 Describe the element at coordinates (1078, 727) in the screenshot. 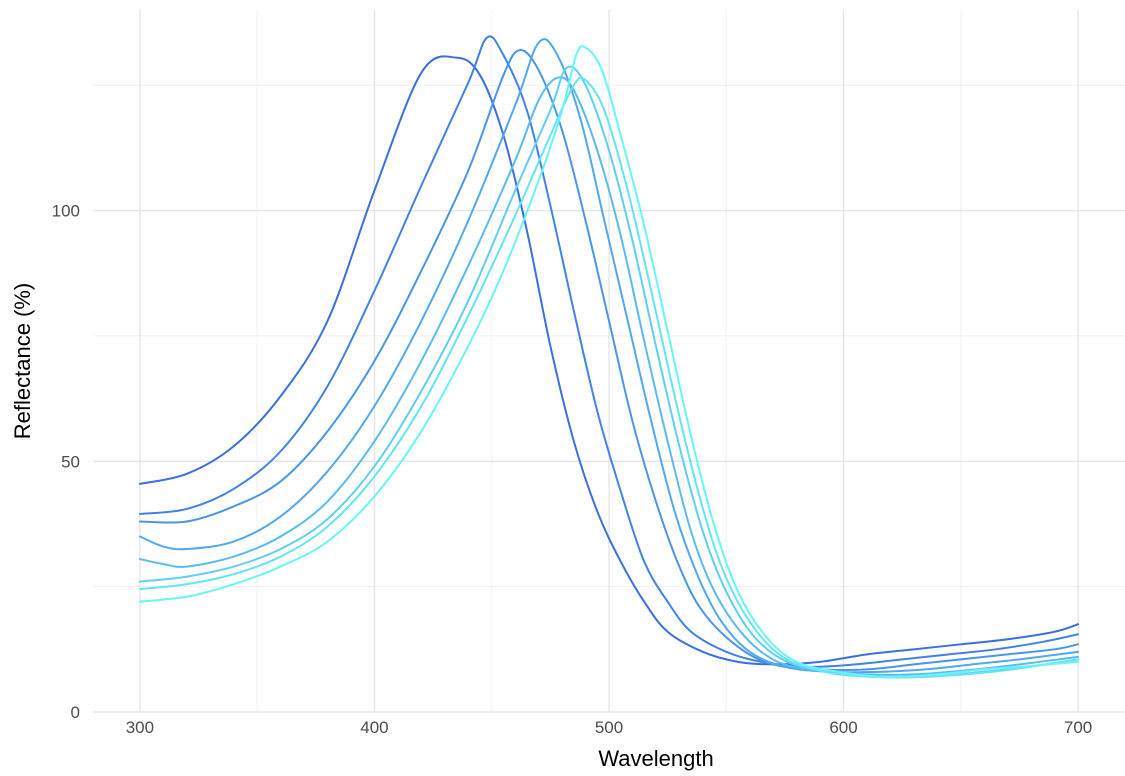

I see `x-tick-label: 700` at that location.